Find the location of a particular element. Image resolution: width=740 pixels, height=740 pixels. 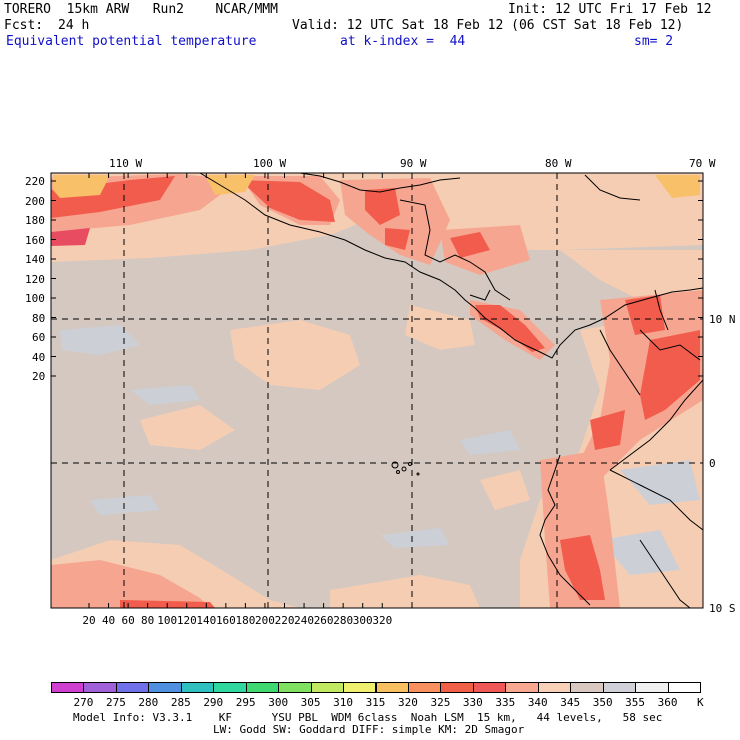

y-tick-label: 160 is located at coordinates (35, 240).